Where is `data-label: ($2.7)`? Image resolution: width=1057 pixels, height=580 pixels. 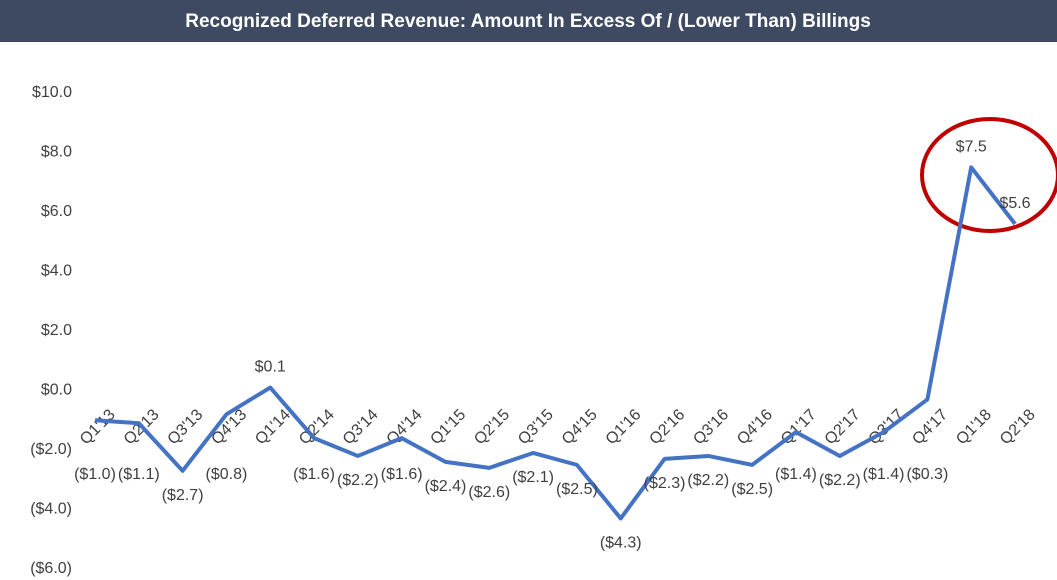 data-label: ($2.7) is located at coordinates (183, 495).